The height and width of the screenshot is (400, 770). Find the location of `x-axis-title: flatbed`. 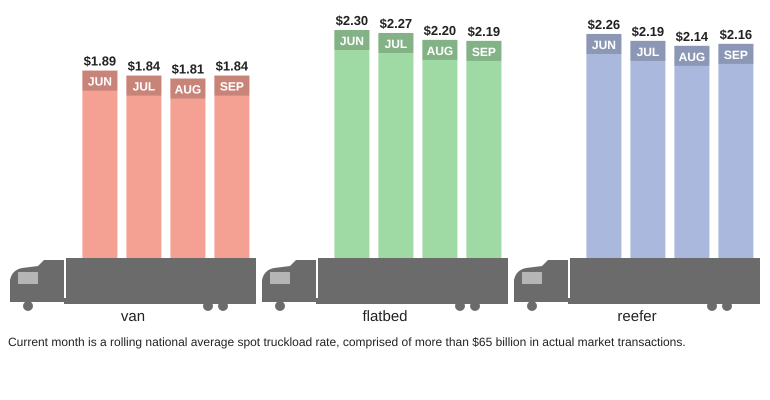

x-axis-title: flatbed is located at coordinates (385, 316).